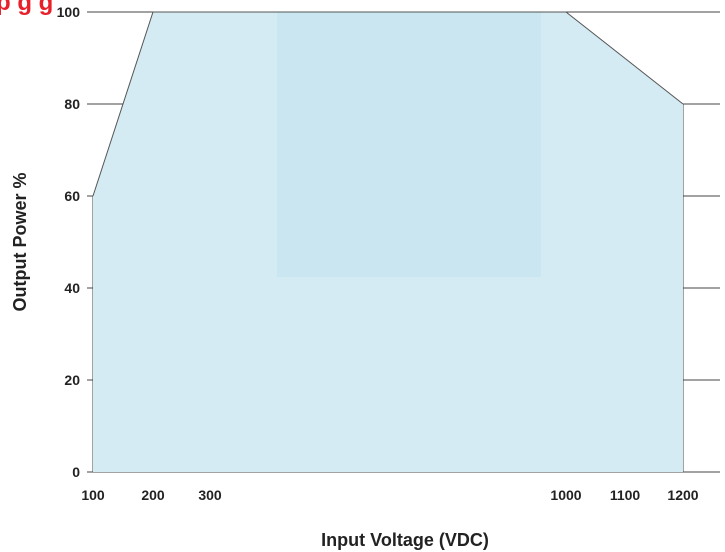 The image size is (725, 552). What do you see at coordinates (93, 495) in the screenshot?
I see `x-tick-label: 100` at bounding box center [93, 495].